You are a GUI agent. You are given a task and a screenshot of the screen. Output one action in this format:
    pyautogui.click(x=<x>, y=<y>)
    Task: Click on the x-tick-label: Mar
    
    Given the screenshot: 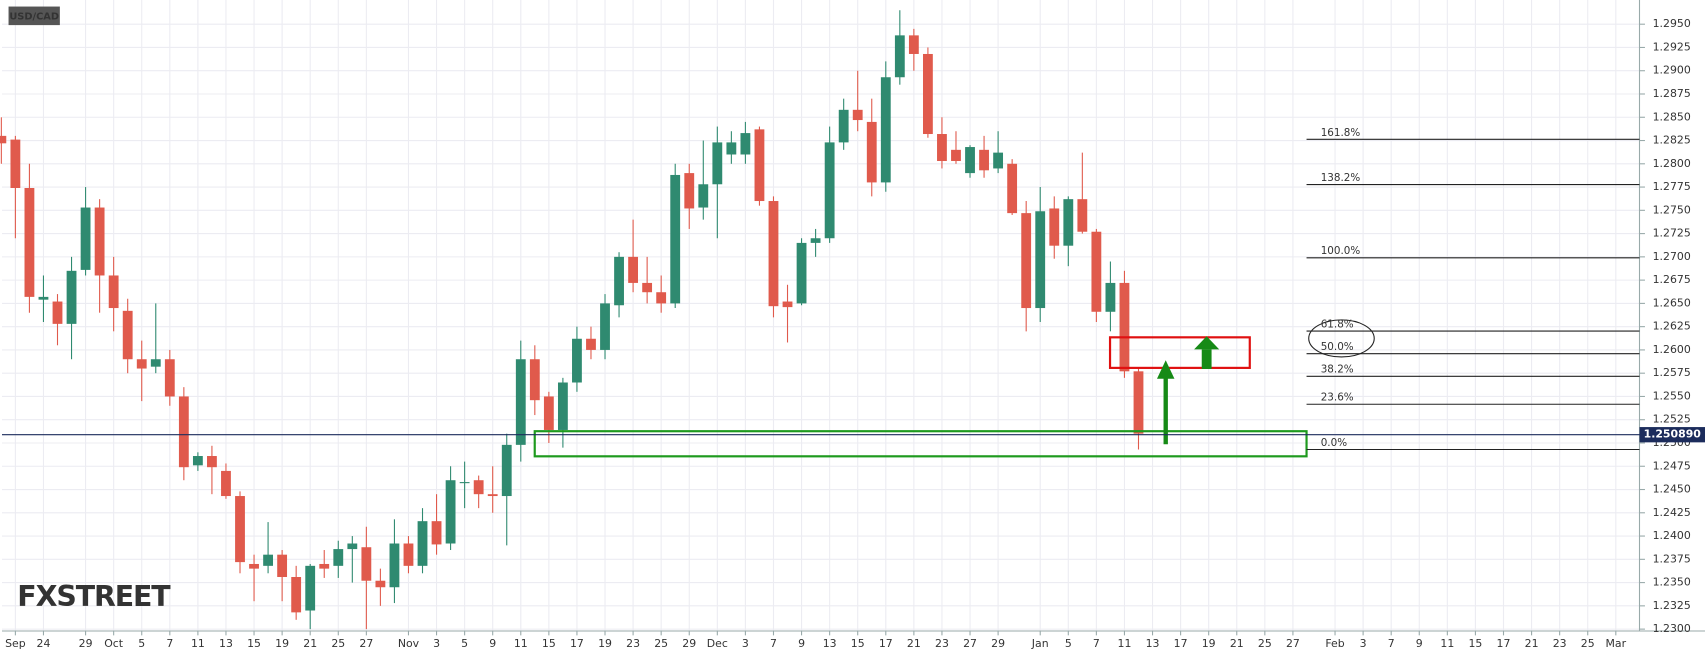 What is the action you would take?
    pyautogui.click(x=1616, y=643)
    